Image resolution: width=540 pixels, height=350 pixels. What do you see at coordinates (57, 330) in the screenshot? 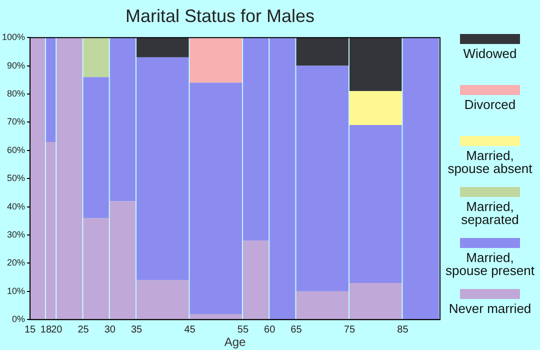
I see `x-tick-label: 20` at bounding box center [57, 330].